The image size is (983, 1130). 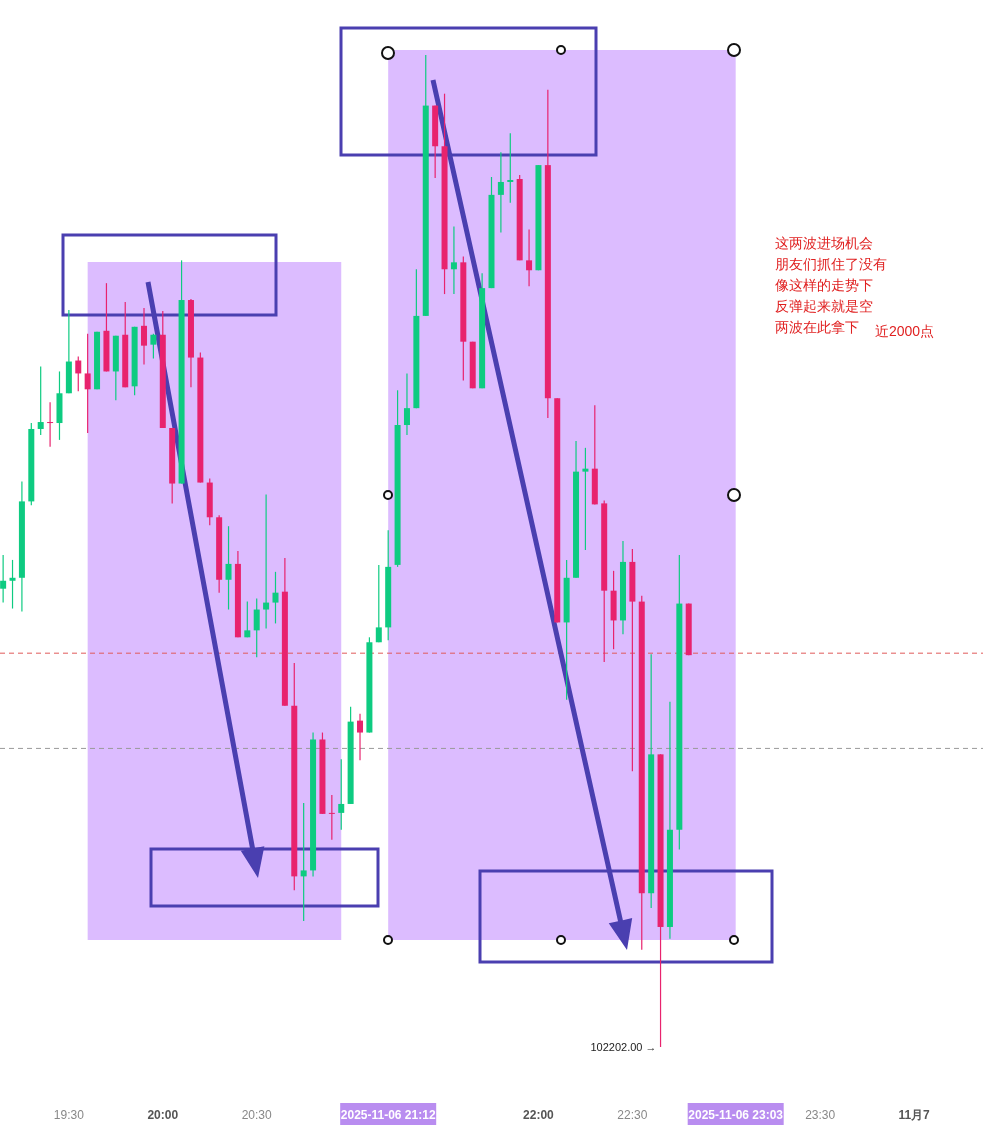 What do you see at coordinates (736, 1115) in the screenshot?
I see `x-tick-label: 2025-11-06 23:03` at bounding box center [736, 1115].